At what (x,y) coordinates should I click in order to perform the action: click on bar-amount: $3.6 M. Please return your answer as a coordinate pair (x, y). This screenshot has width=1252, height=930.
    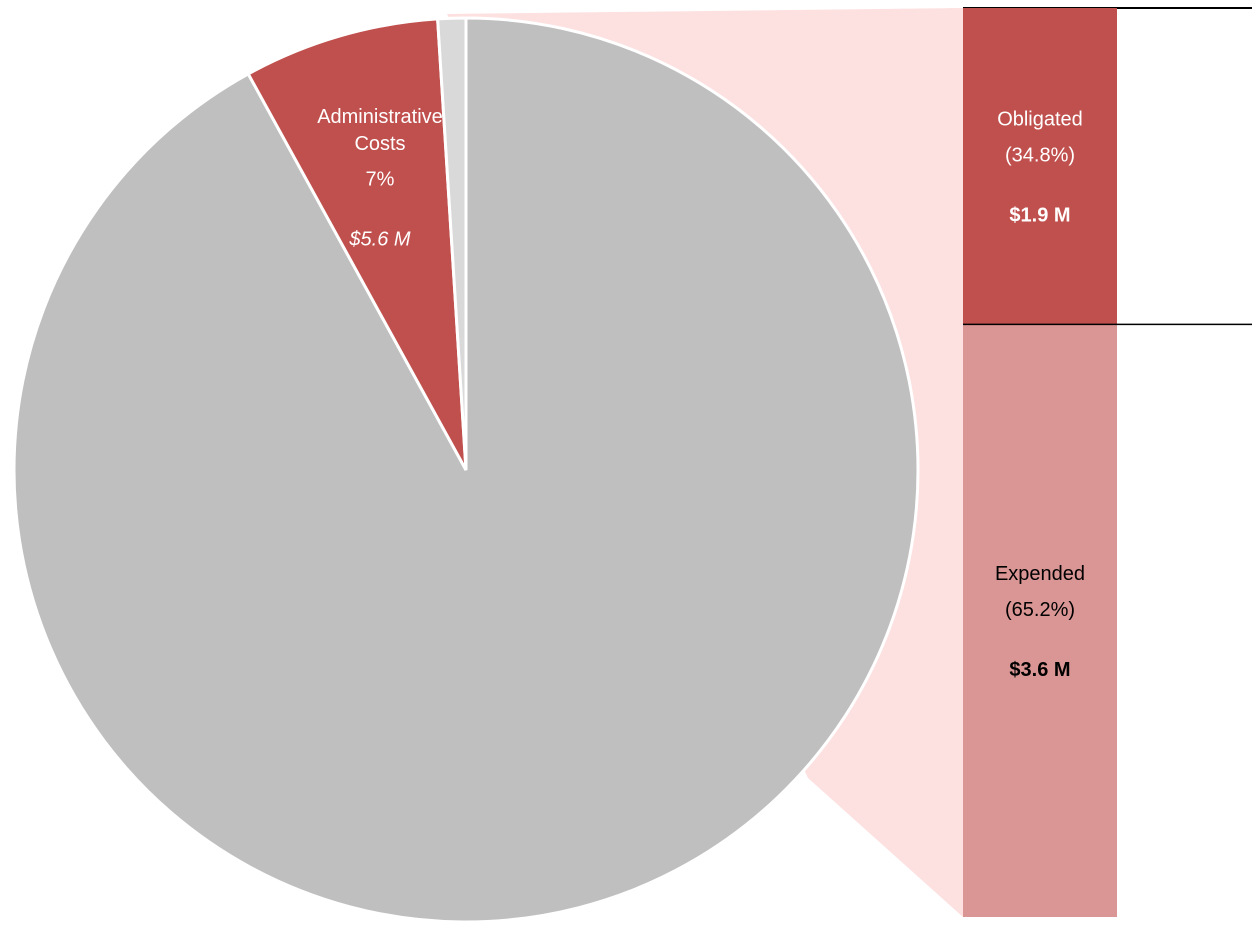
    Looking at the image, I should click on (1039, 670).